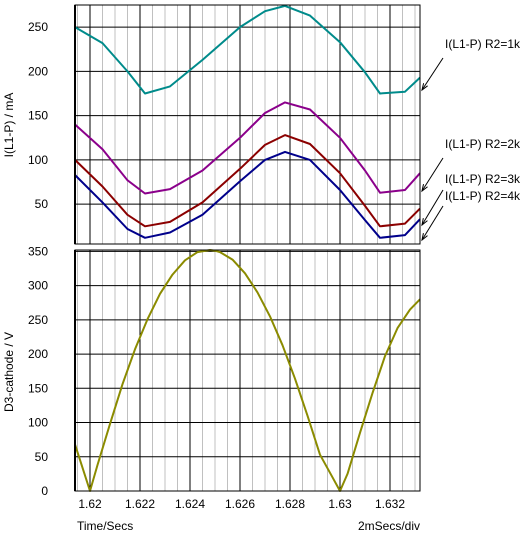  Describe the element at coordinates (90, 504) in the screenshot. I see `x-tick-label: 1.62` at that location.